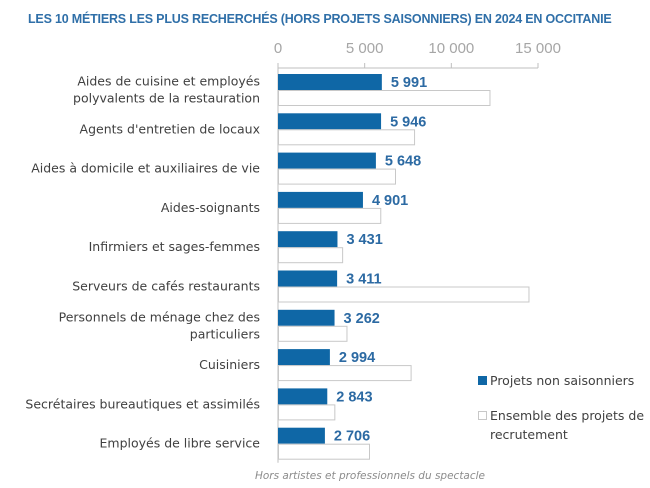  I want to click on data-label: 3 262, so click(362, 319).